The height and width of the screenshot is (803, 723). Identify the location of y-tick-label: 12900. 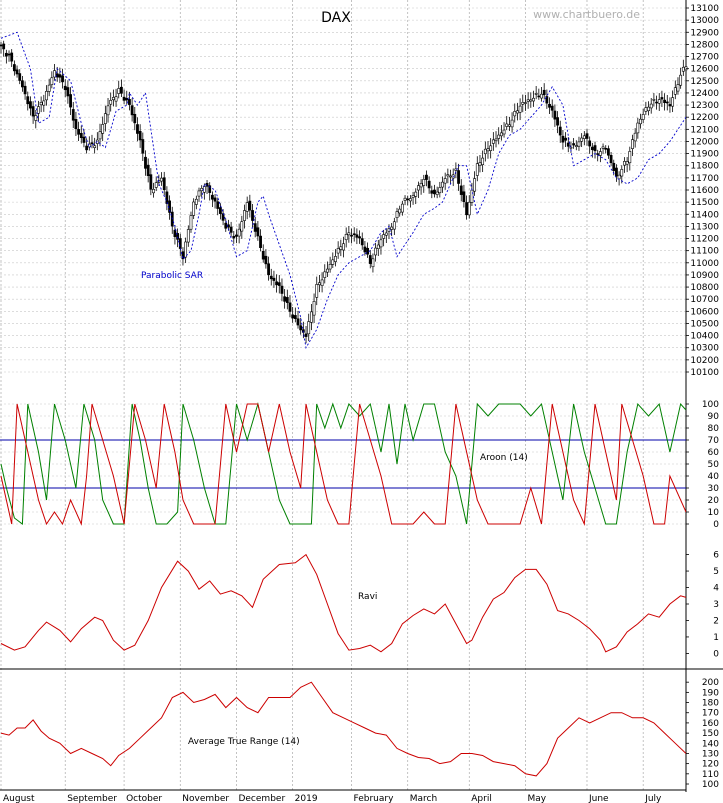
(704, 33).